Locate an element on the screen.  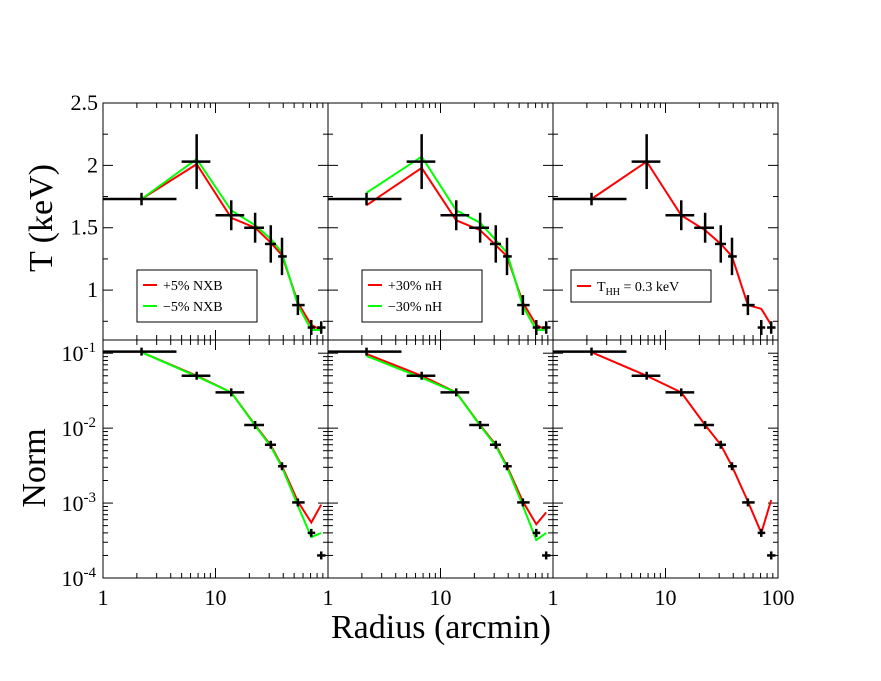
panel-top-middle: +30% nH −30% nH is located at coordinates (440, 221).